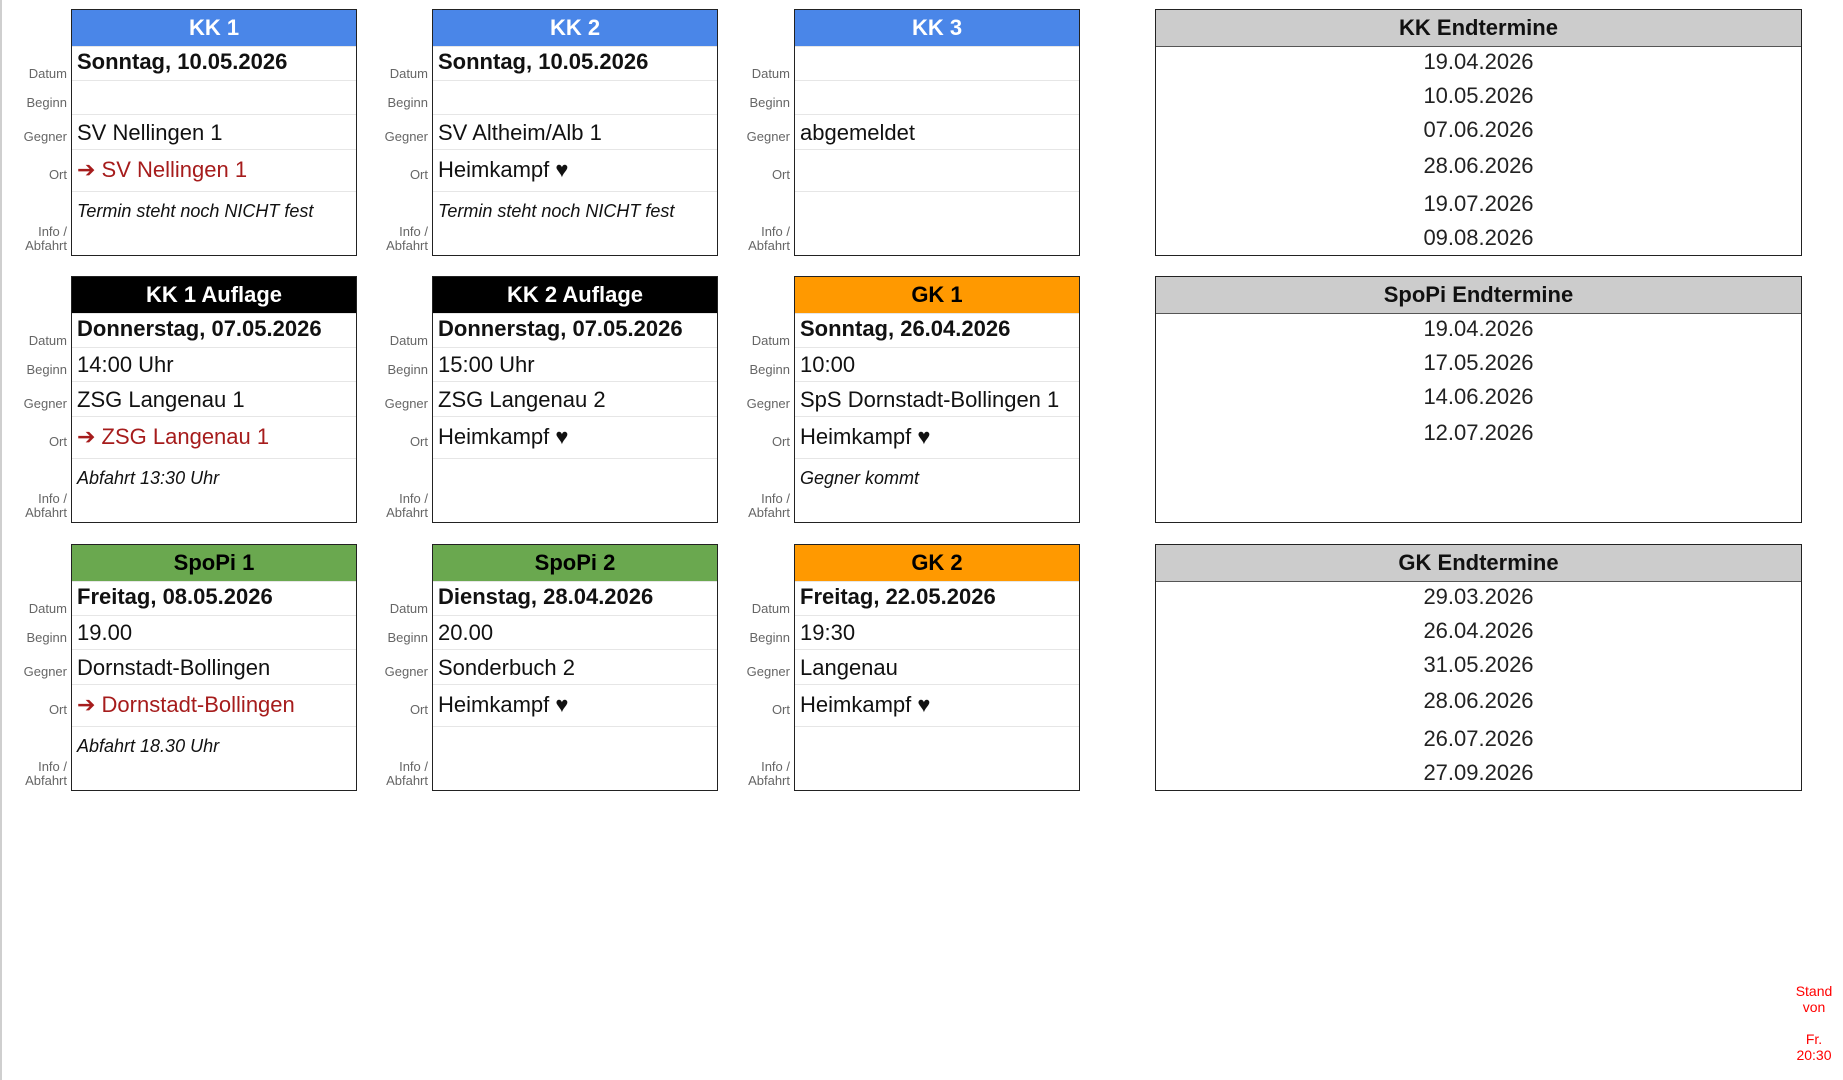 The width and height of the screenshot is (1843, 1080). I want to click on card-beginn: 20.00, so click(575, 632).